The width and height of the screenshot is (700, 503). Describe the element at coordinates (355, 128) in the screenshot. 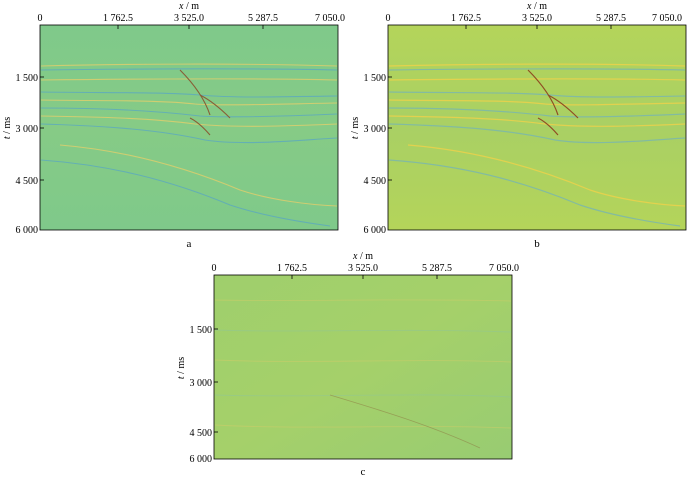

I see `y-axis-title-b: t / ms` at that location.